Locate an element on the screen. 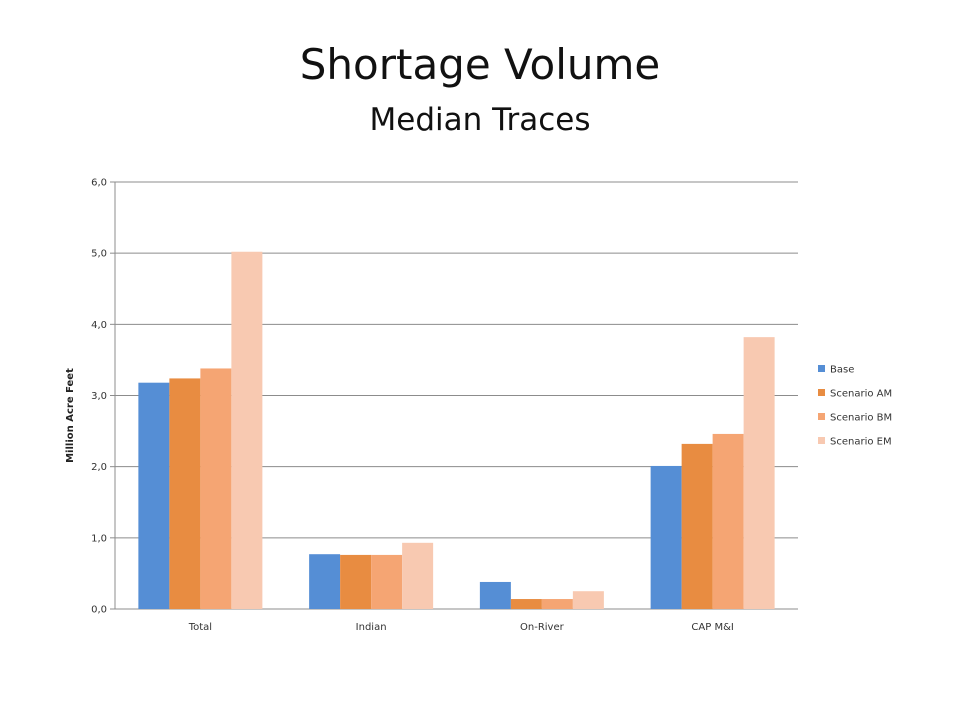 The width and height of the screenshot is (960, 720). legend-entry: Base is located at coordinates (842, 370).